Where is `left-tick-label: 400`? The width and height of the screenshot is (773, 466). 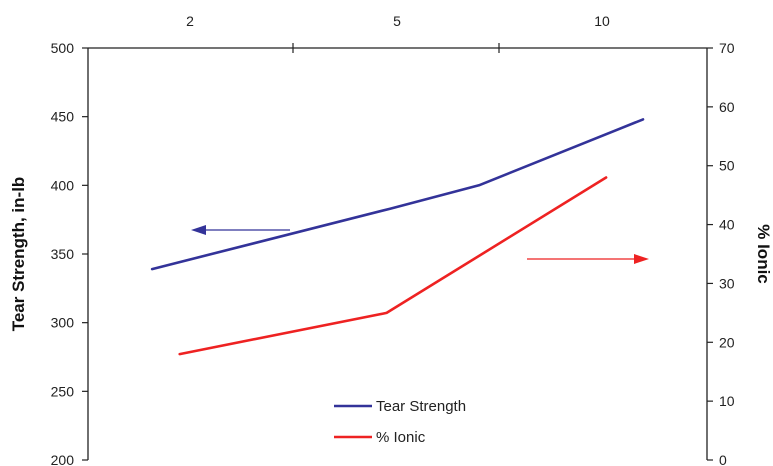 left-tick-label: 400 is located at coordinates (63, 185).